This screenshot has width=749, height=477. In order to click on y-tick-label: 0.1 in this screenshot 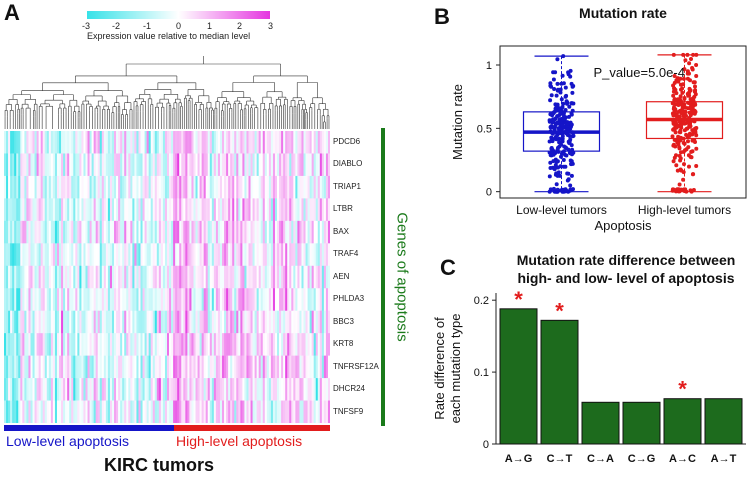, I will do `click(481, 373)`.